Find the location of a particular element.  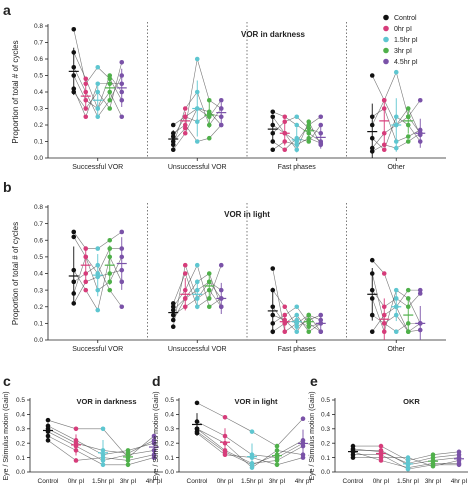

y-tick-label: 0.7 is located at coordinates (38, 224).